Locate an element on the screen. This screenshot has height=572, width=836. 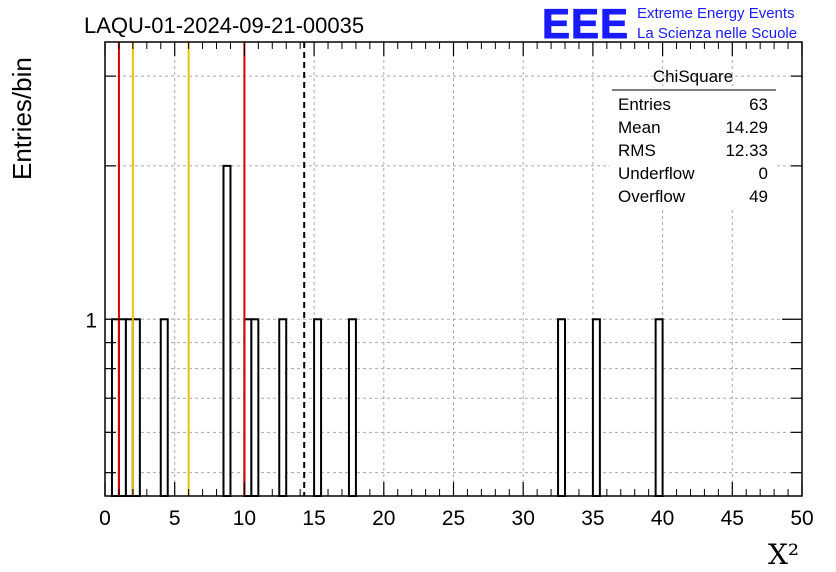
stats-row-label: Entries is located at coordinates (644, 104).